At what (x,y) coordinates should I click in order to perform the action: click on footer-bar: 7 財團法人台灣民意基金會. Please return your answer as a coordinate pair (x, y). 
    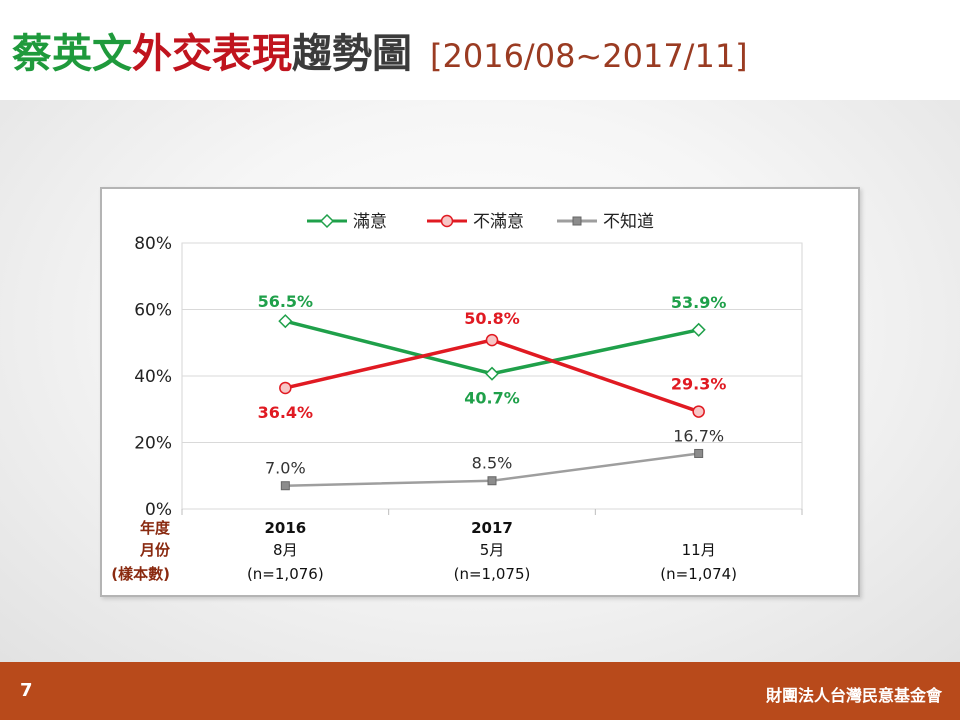
    Looking at the image, I should click on (480, 691).